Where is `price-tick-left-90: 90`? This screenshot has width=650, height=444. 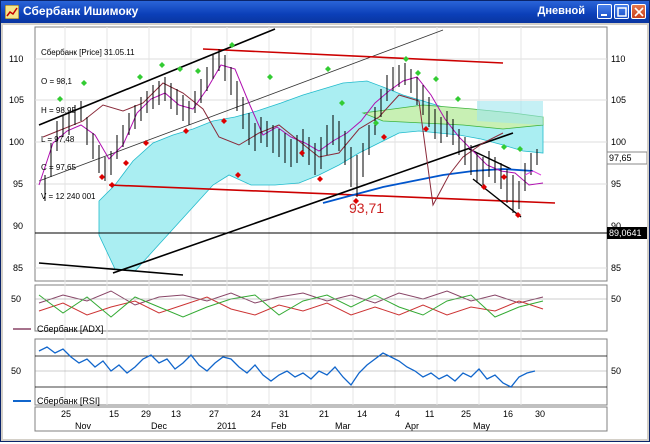 price-tick-left-90: 90 is located at coordinates (18, 226).